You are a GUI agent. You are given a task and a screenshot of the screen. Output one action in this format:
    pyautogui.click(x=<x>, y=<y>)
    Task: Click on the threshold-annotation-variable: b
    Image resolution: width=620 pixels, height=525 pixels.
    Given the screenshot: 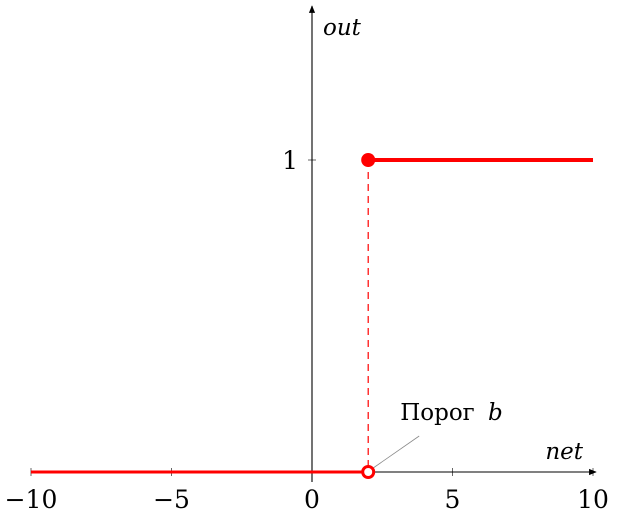 What is the action you would take?
    pyautogui.click(x=495, y=413)
    